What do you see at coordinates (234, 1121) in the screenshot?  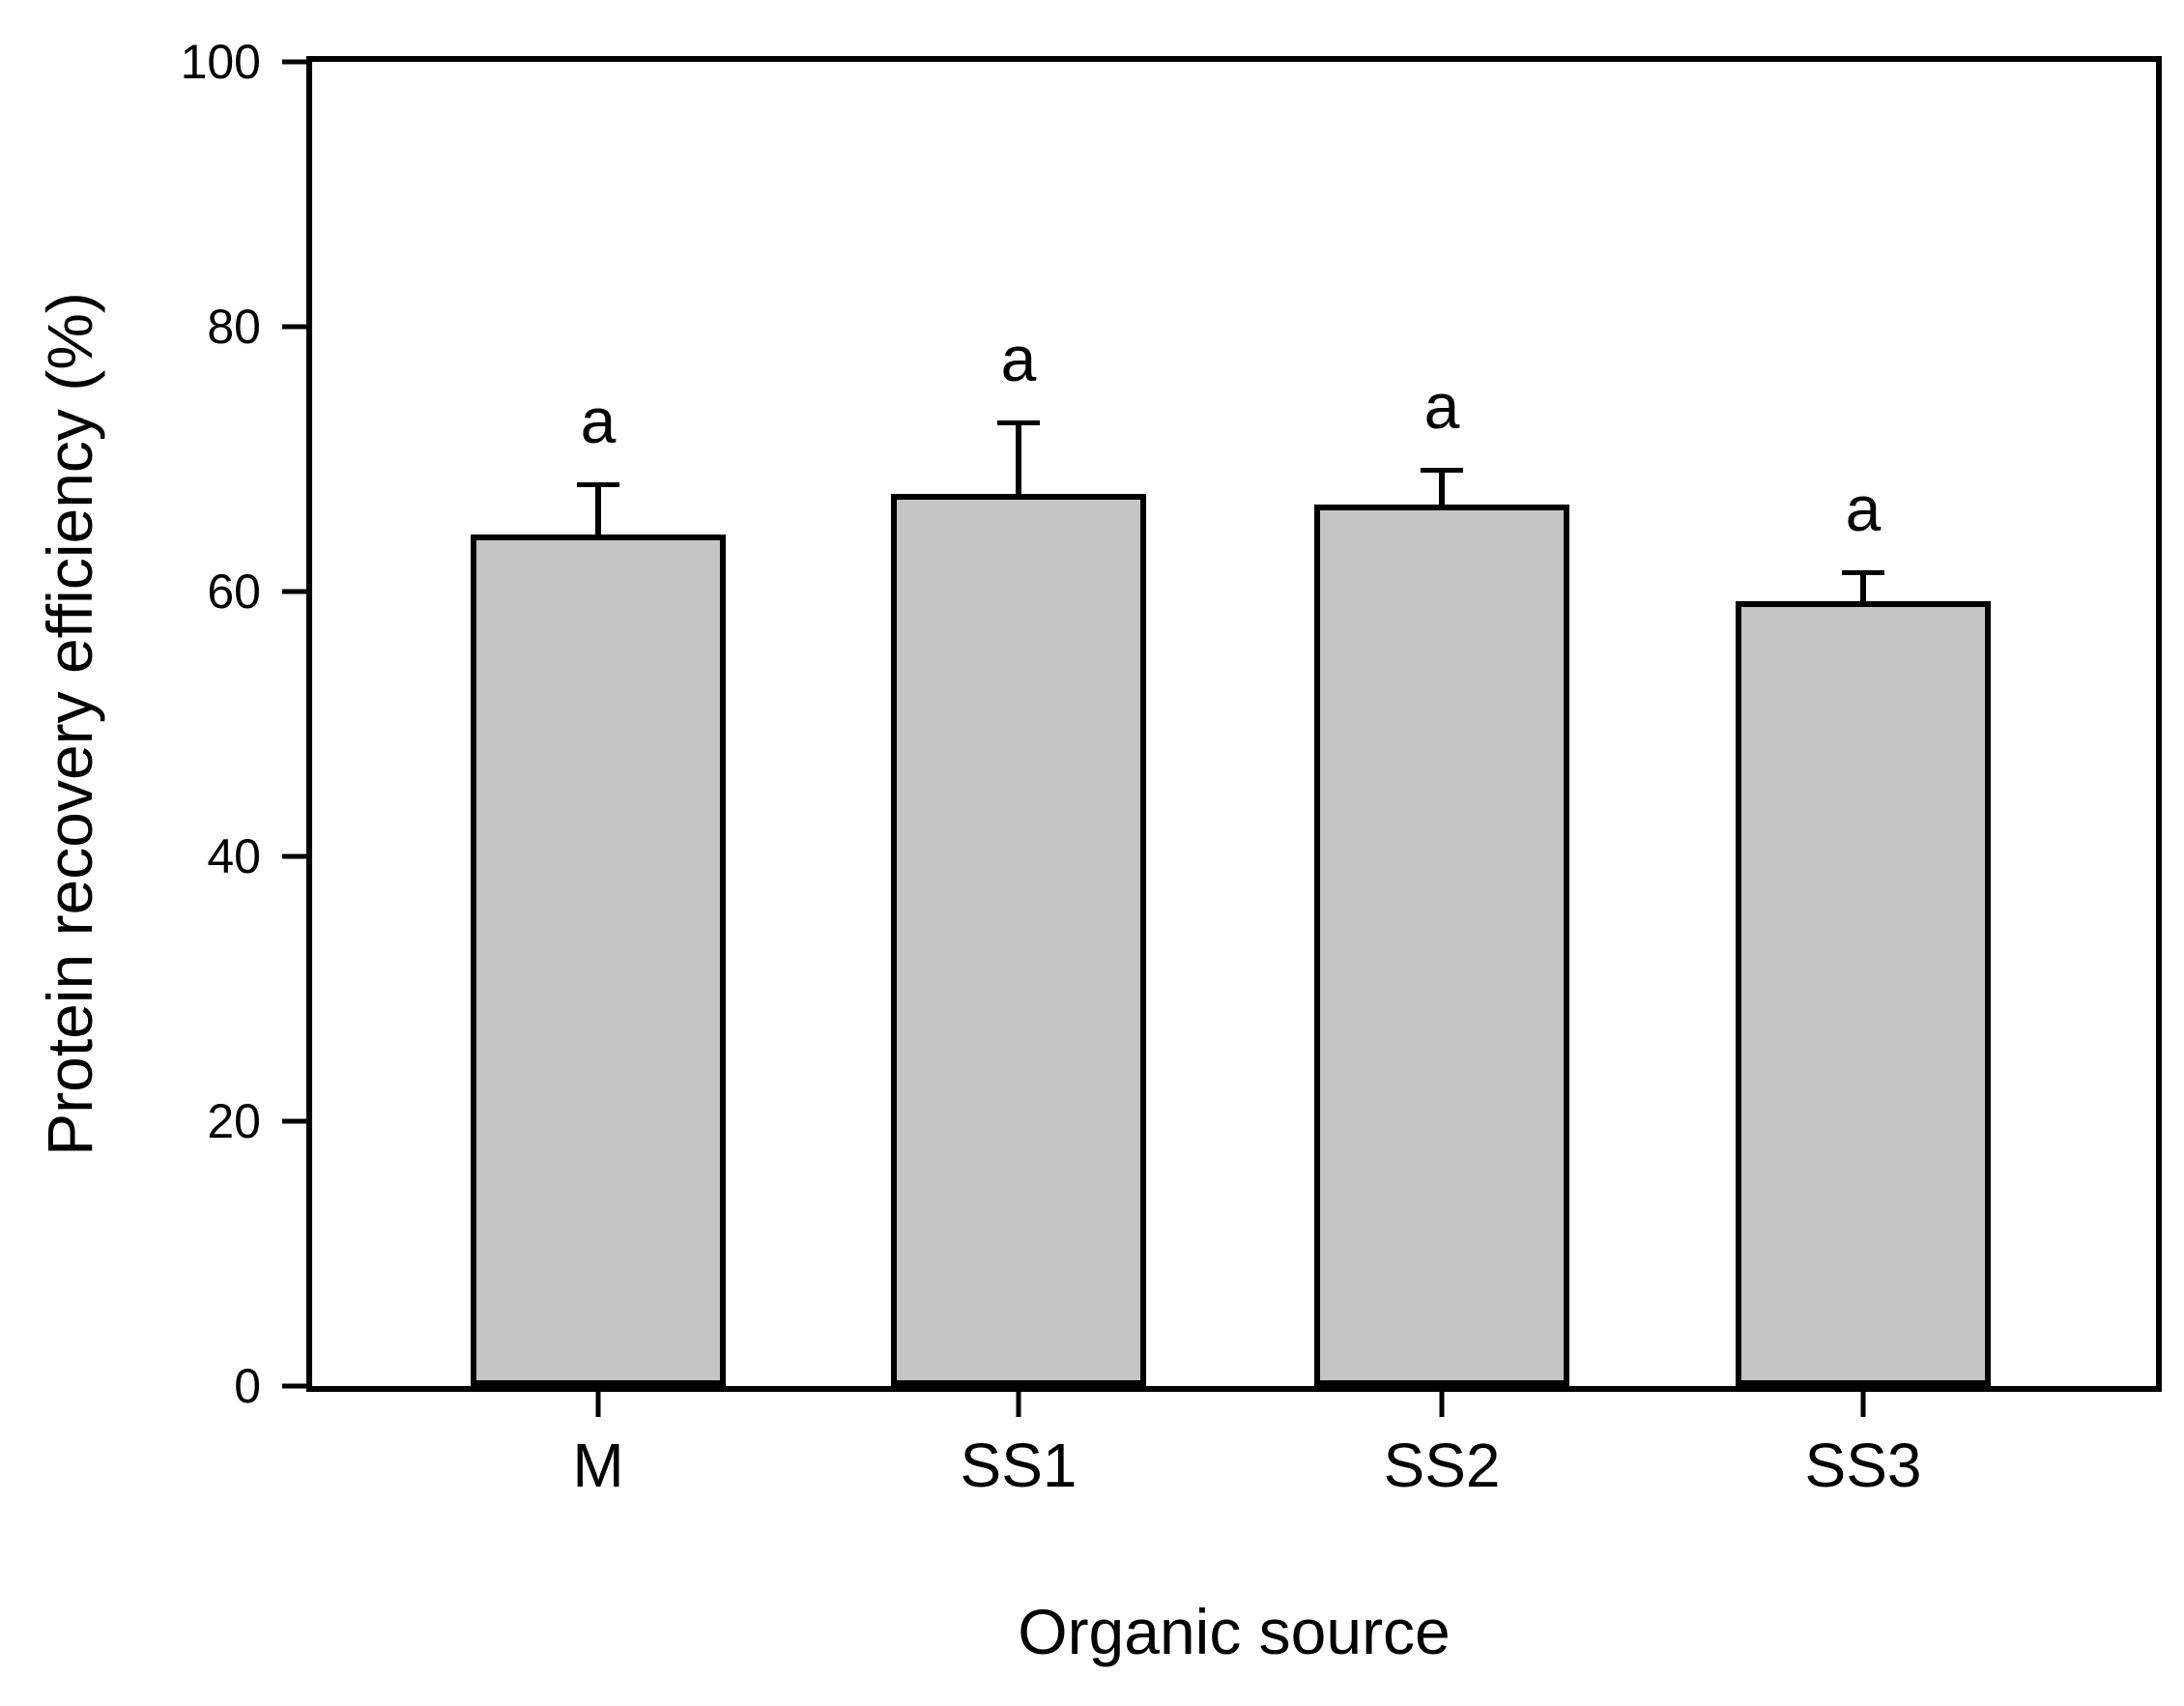 I see `y-tick-label: 20` at bounding box center [234, 1121].